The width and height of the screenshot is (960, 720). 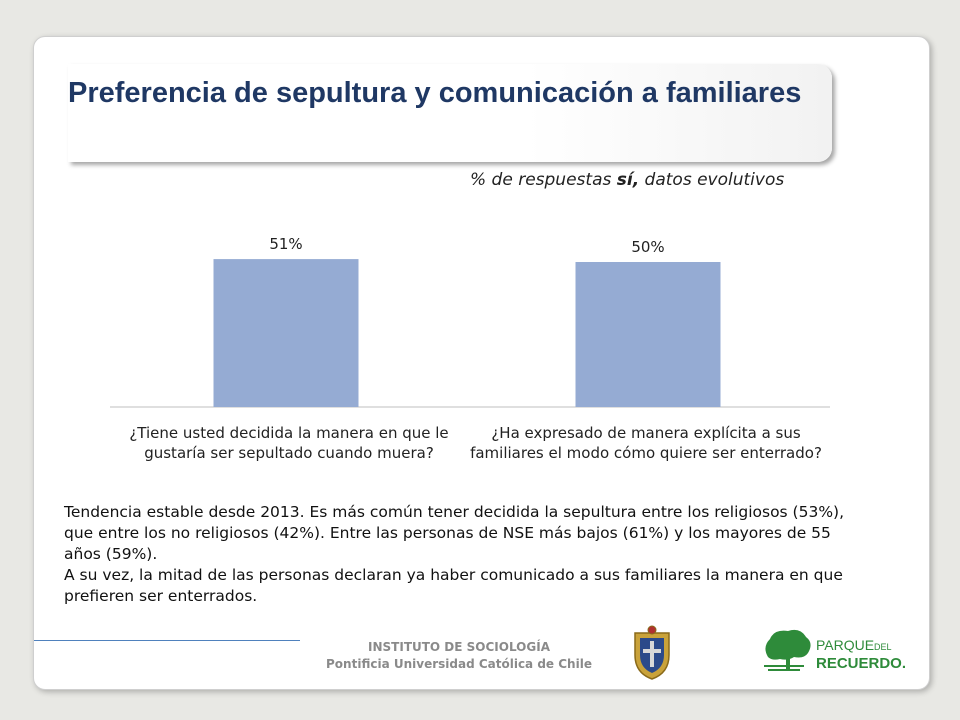 I want to click on subtitle-suffix: datos evolutivos, so click(x=712, y=180).